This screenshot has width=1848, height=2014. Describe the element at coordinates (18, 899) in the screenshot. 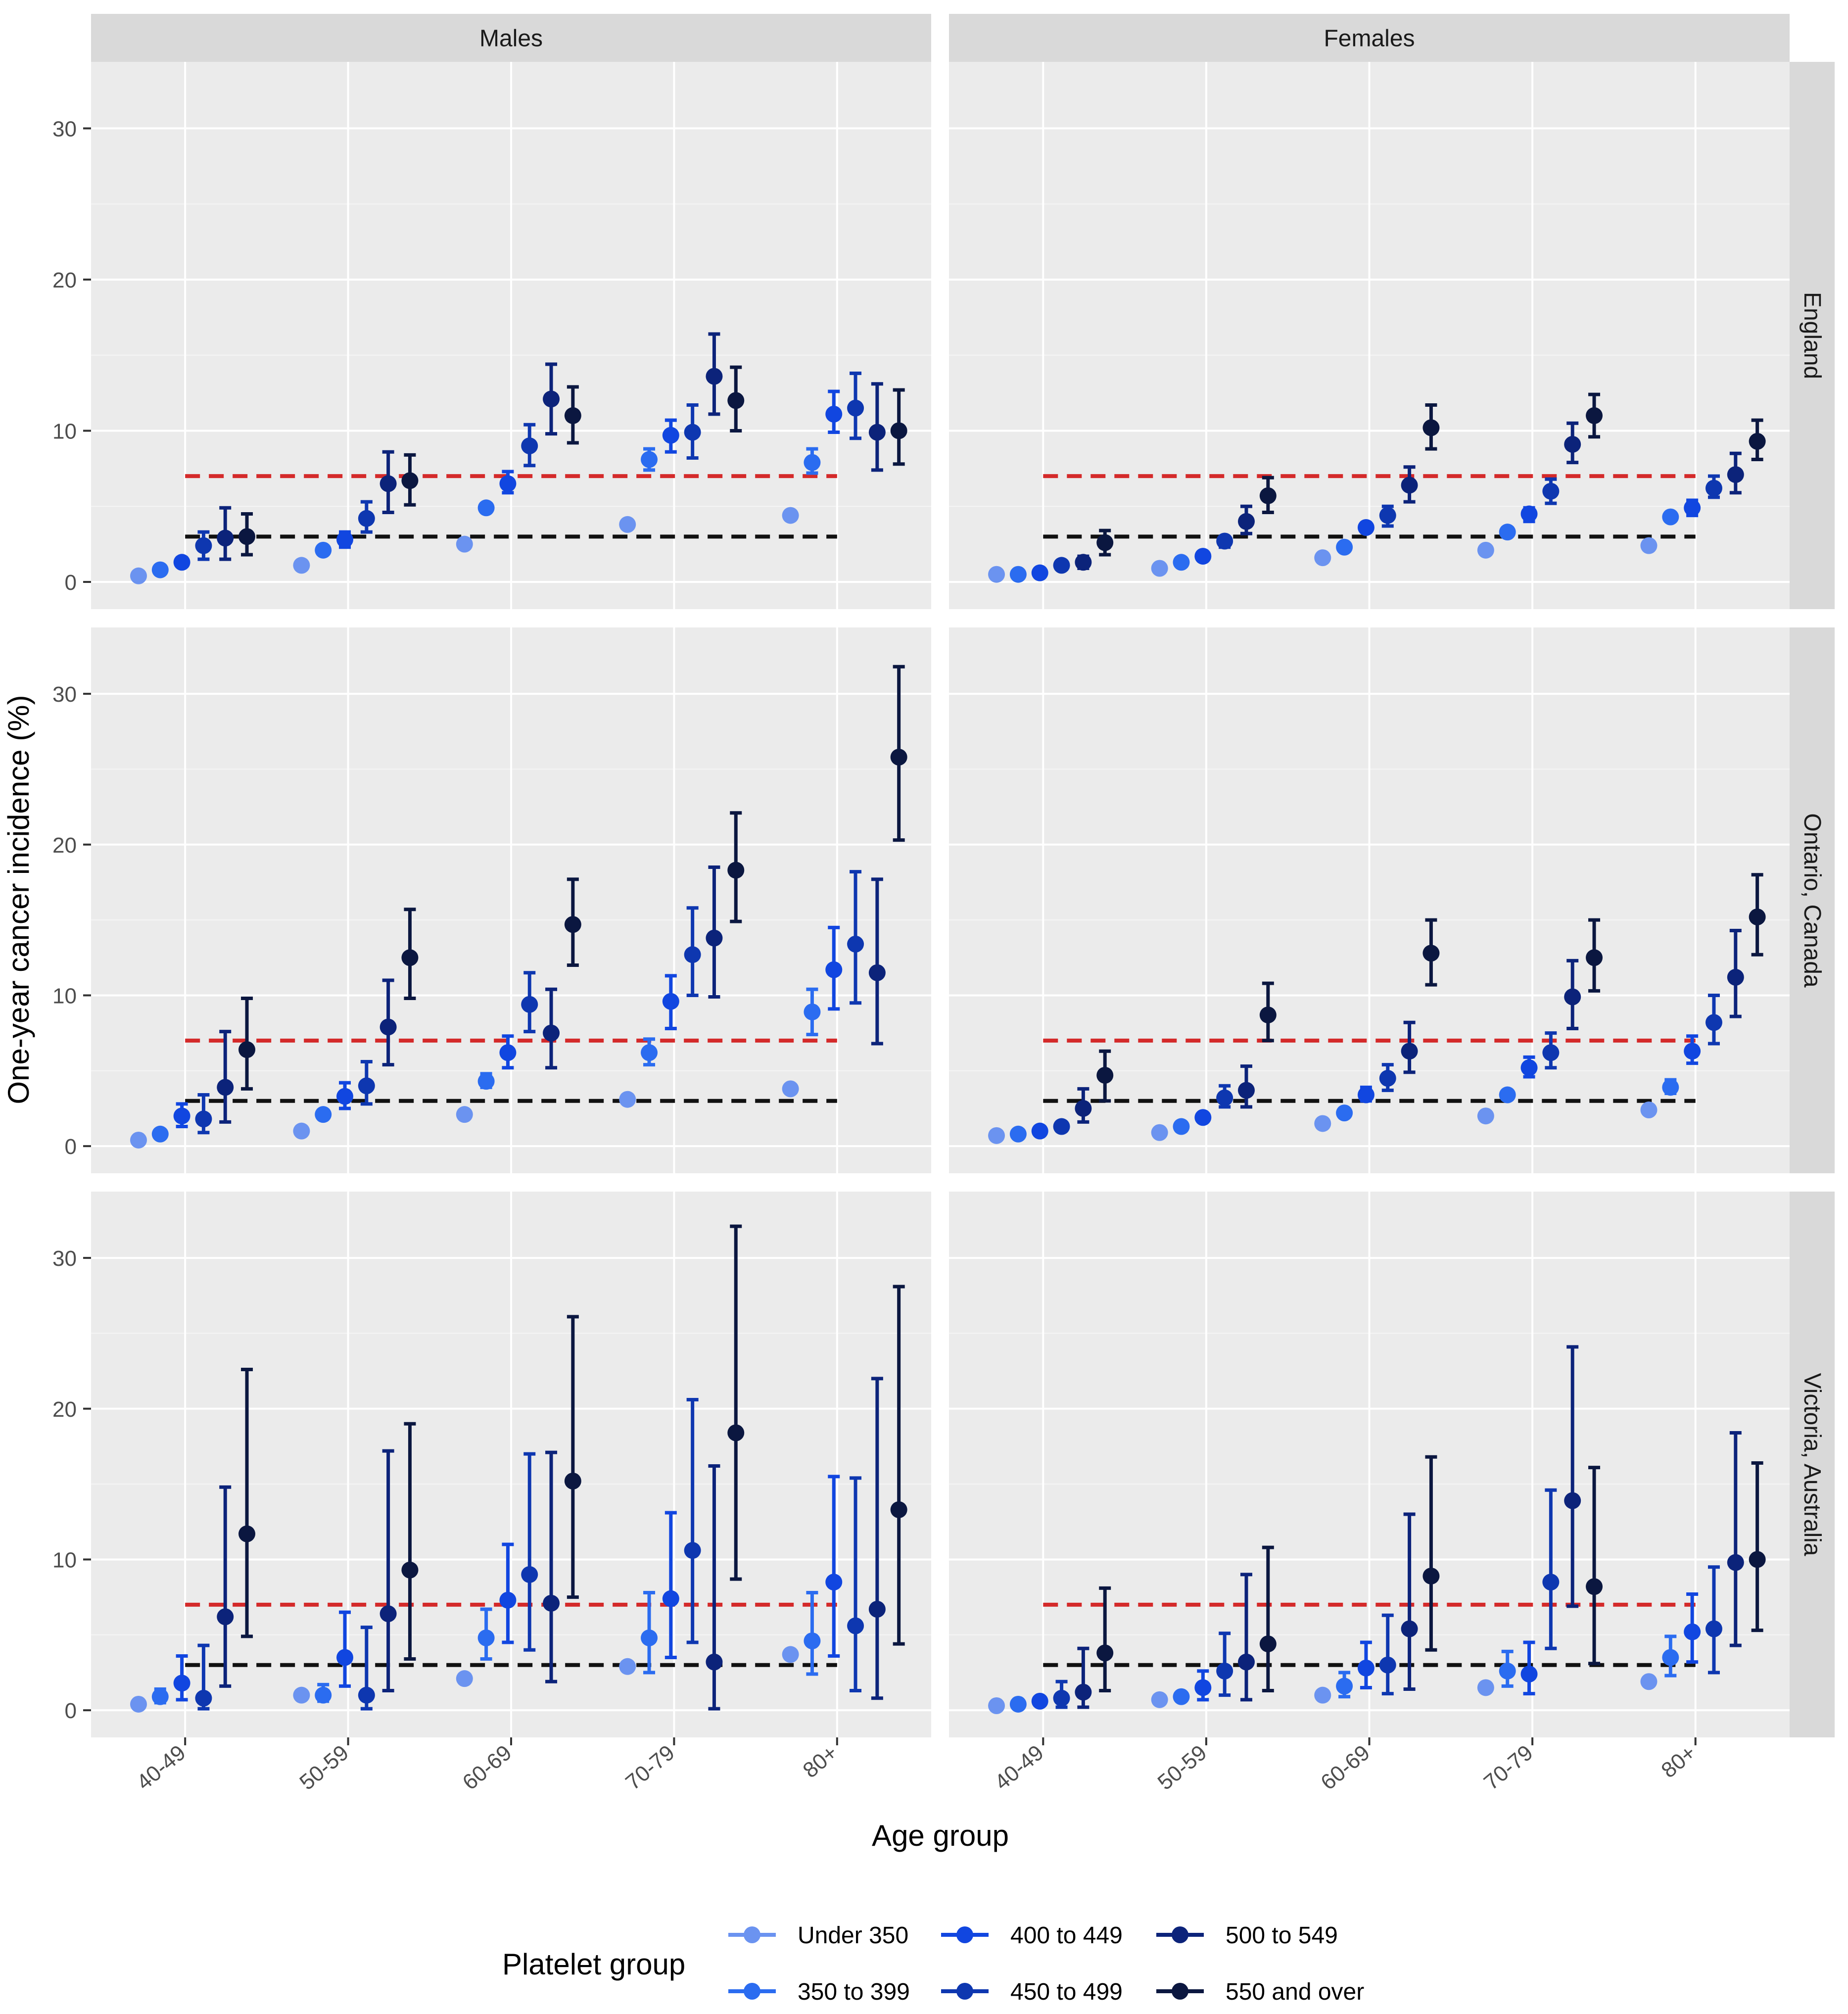

I see `y-axis-title: One-year cancer incidence (%)` at that location.